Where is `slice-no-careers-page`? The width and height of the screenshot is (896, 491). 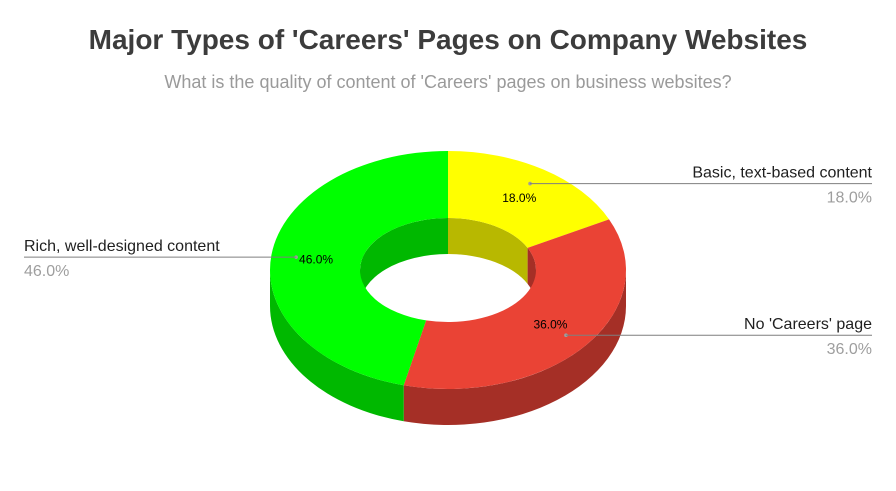 slice-no-careers-page is located at coordinates (514, 304).